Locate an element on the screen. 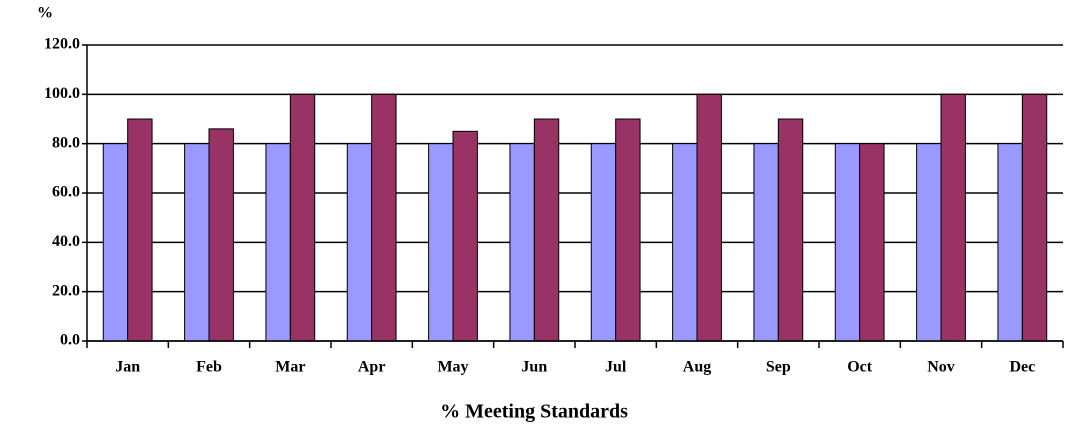 The image size is (1068, 432). y-tick-label: 80.0 is located at coordinates (66, 142).